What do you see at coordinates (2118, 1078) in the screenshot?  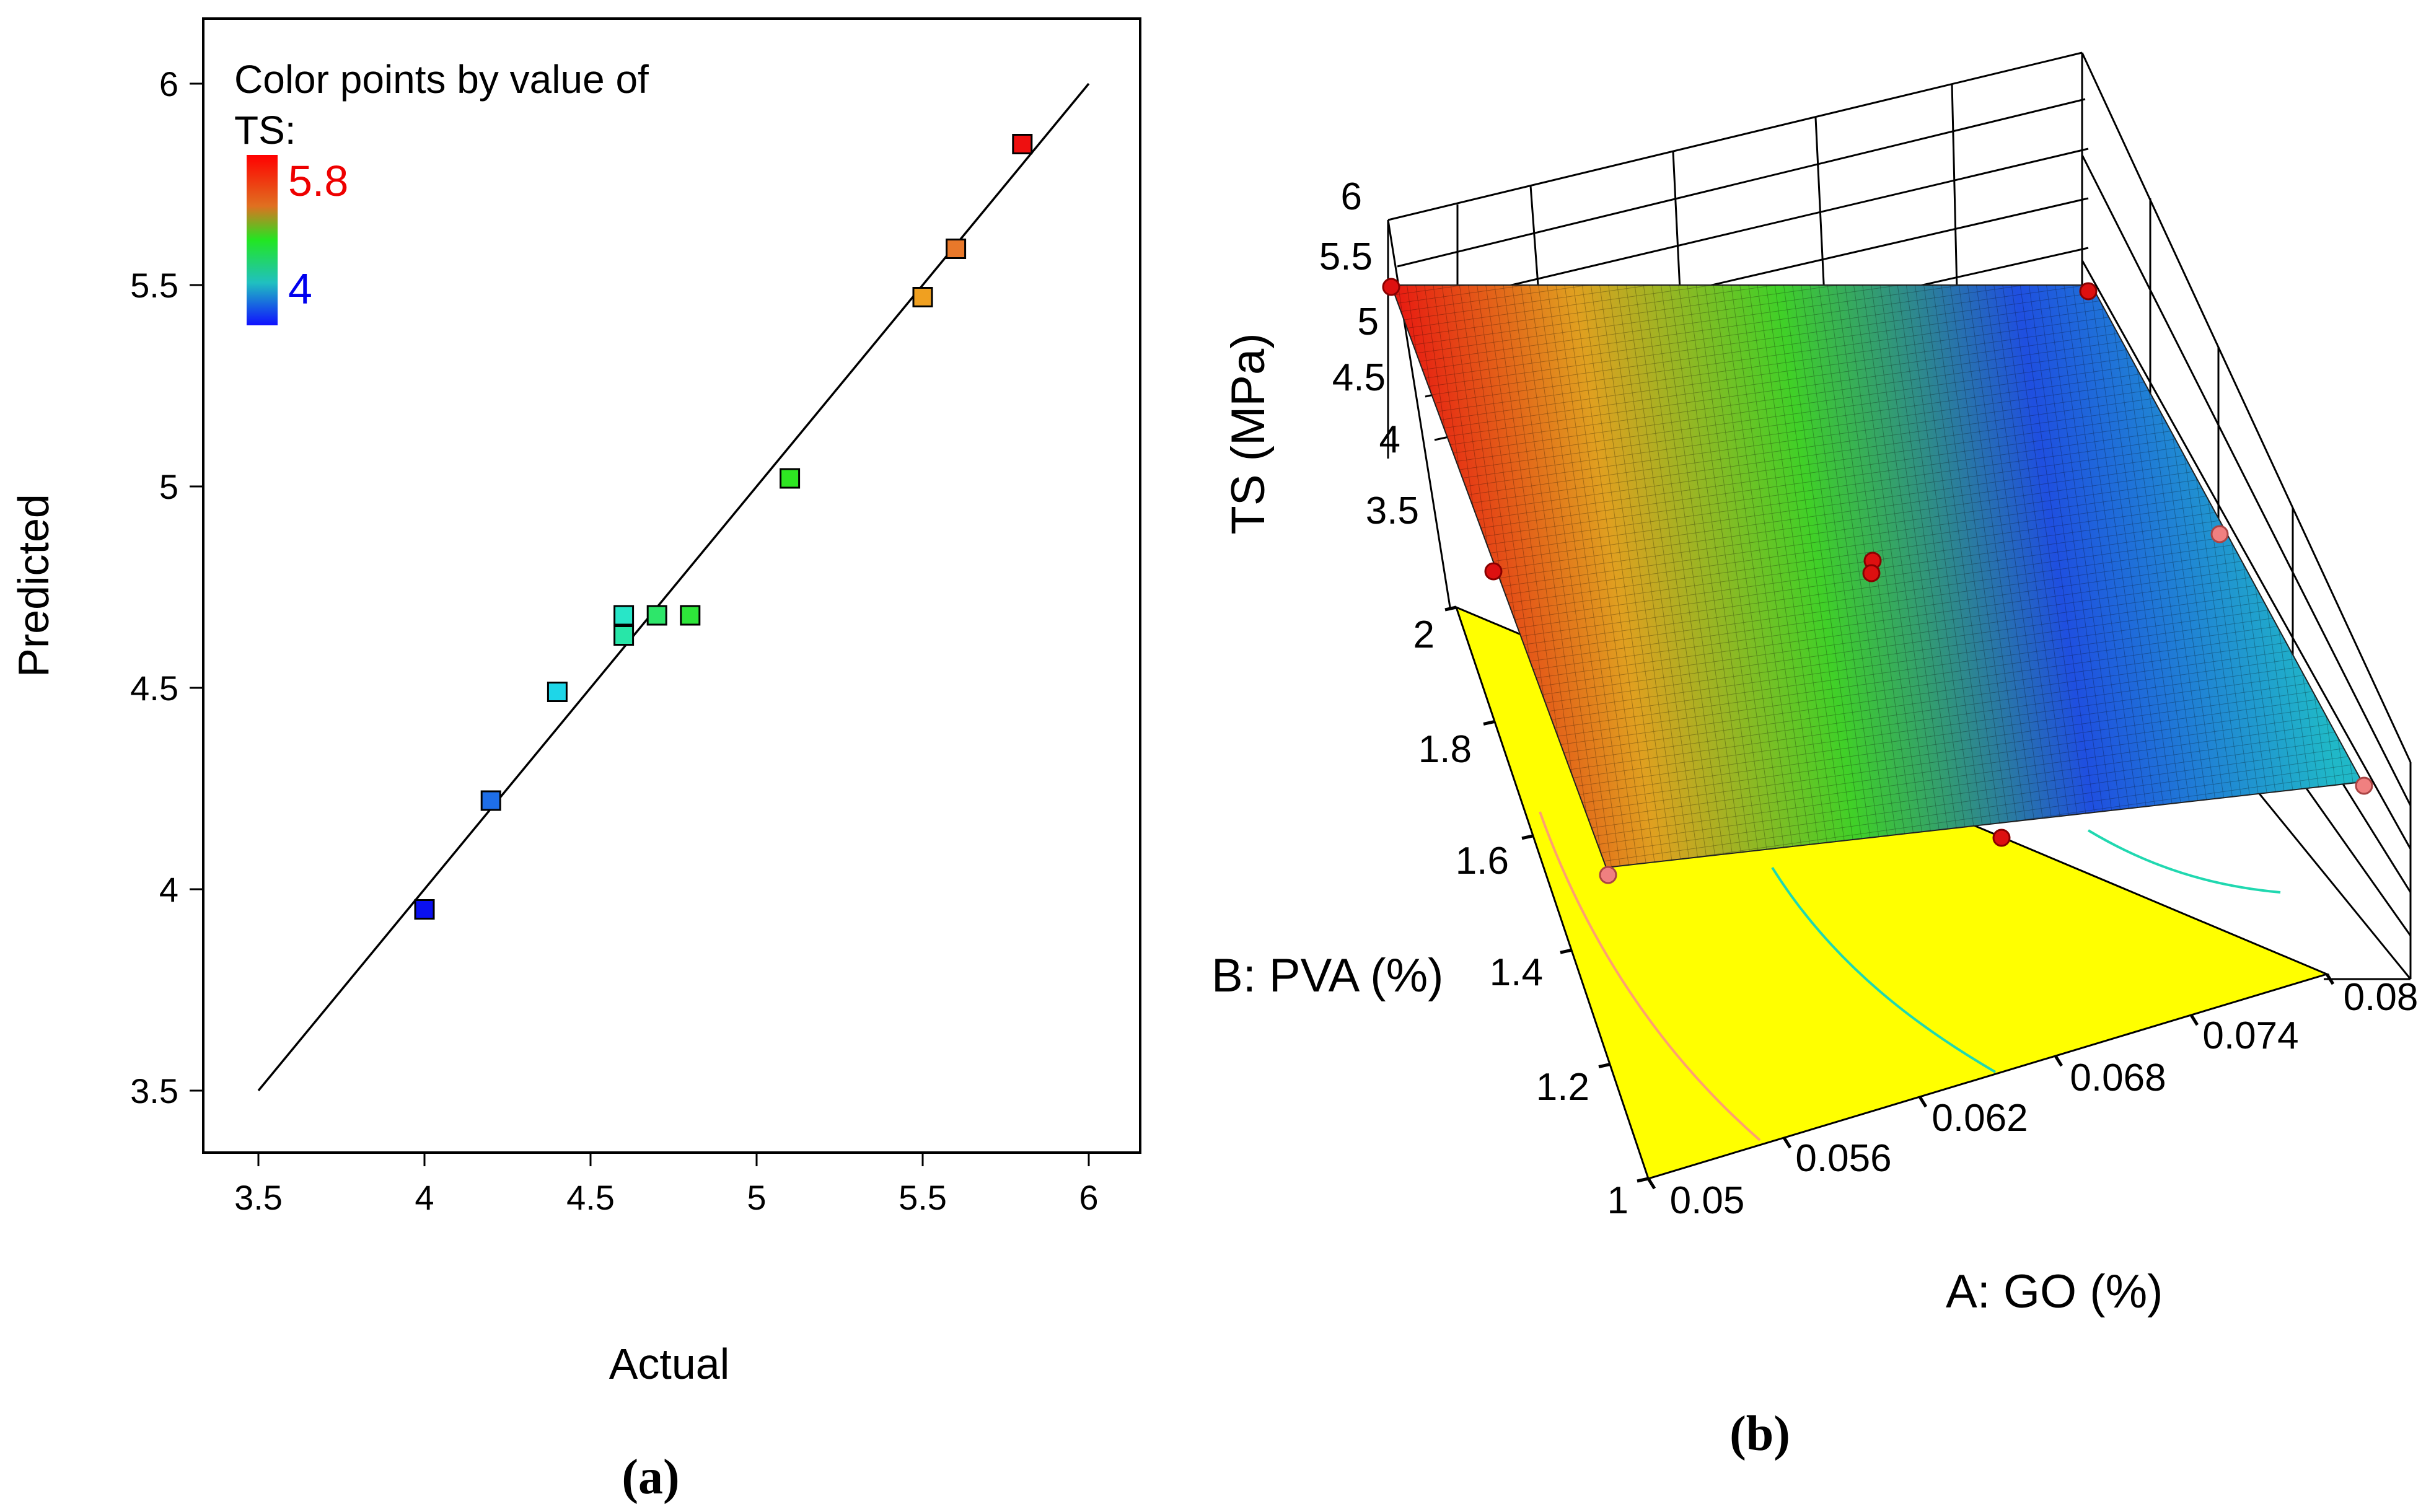 I see `a-tick-label: 0.068` at bounding box center [2118, 1078].